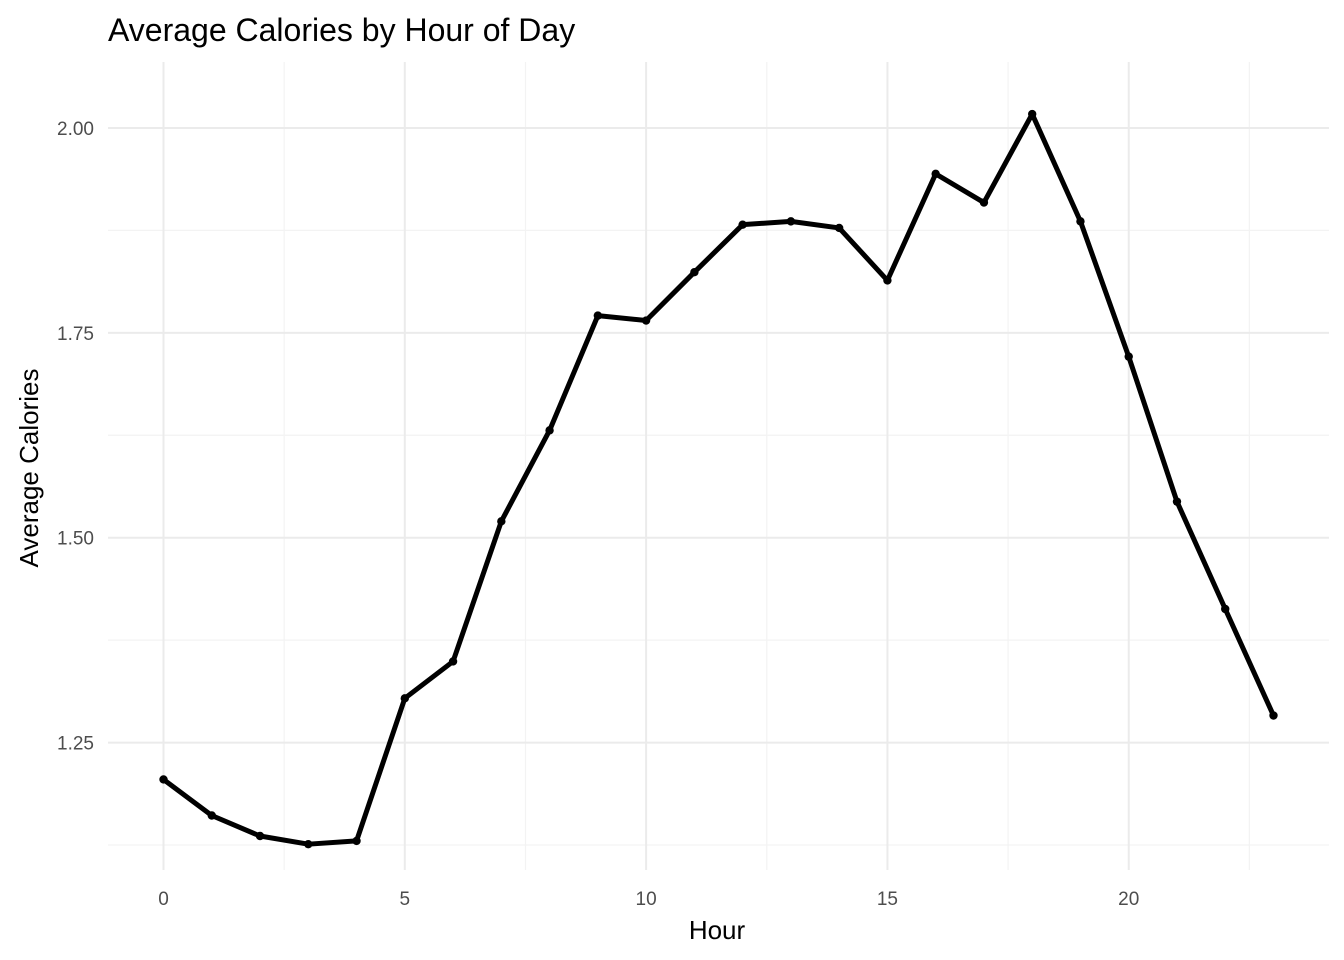 This screenshot has width=1344, height=960. What do you see at coordinates (29, 468) in the screenshot?
I see `y-axis-title: Average Calories` at bounding box center [29, 468].